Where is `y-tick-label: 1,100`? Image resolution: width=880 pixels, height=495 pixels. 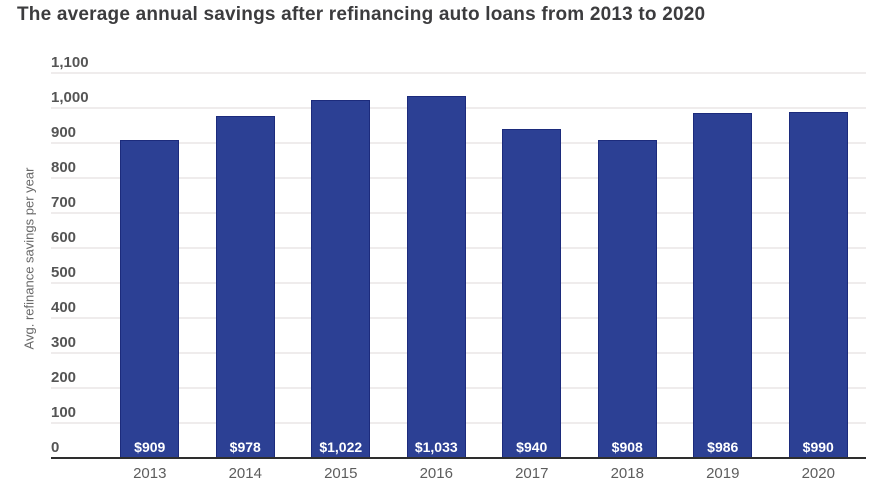
y-tick-label: 1,100 is located at coordinates (70, 62).